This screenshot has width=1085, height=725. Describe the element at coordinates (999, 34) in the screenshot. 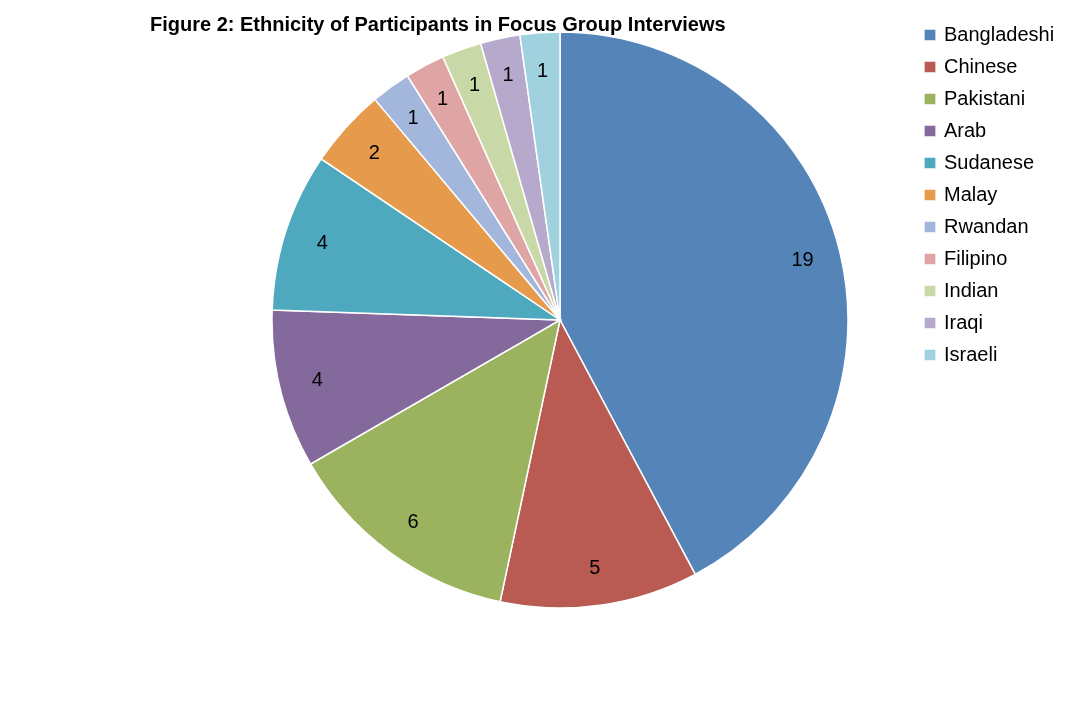

I see `legend-label: Bangladeshi` at that location.